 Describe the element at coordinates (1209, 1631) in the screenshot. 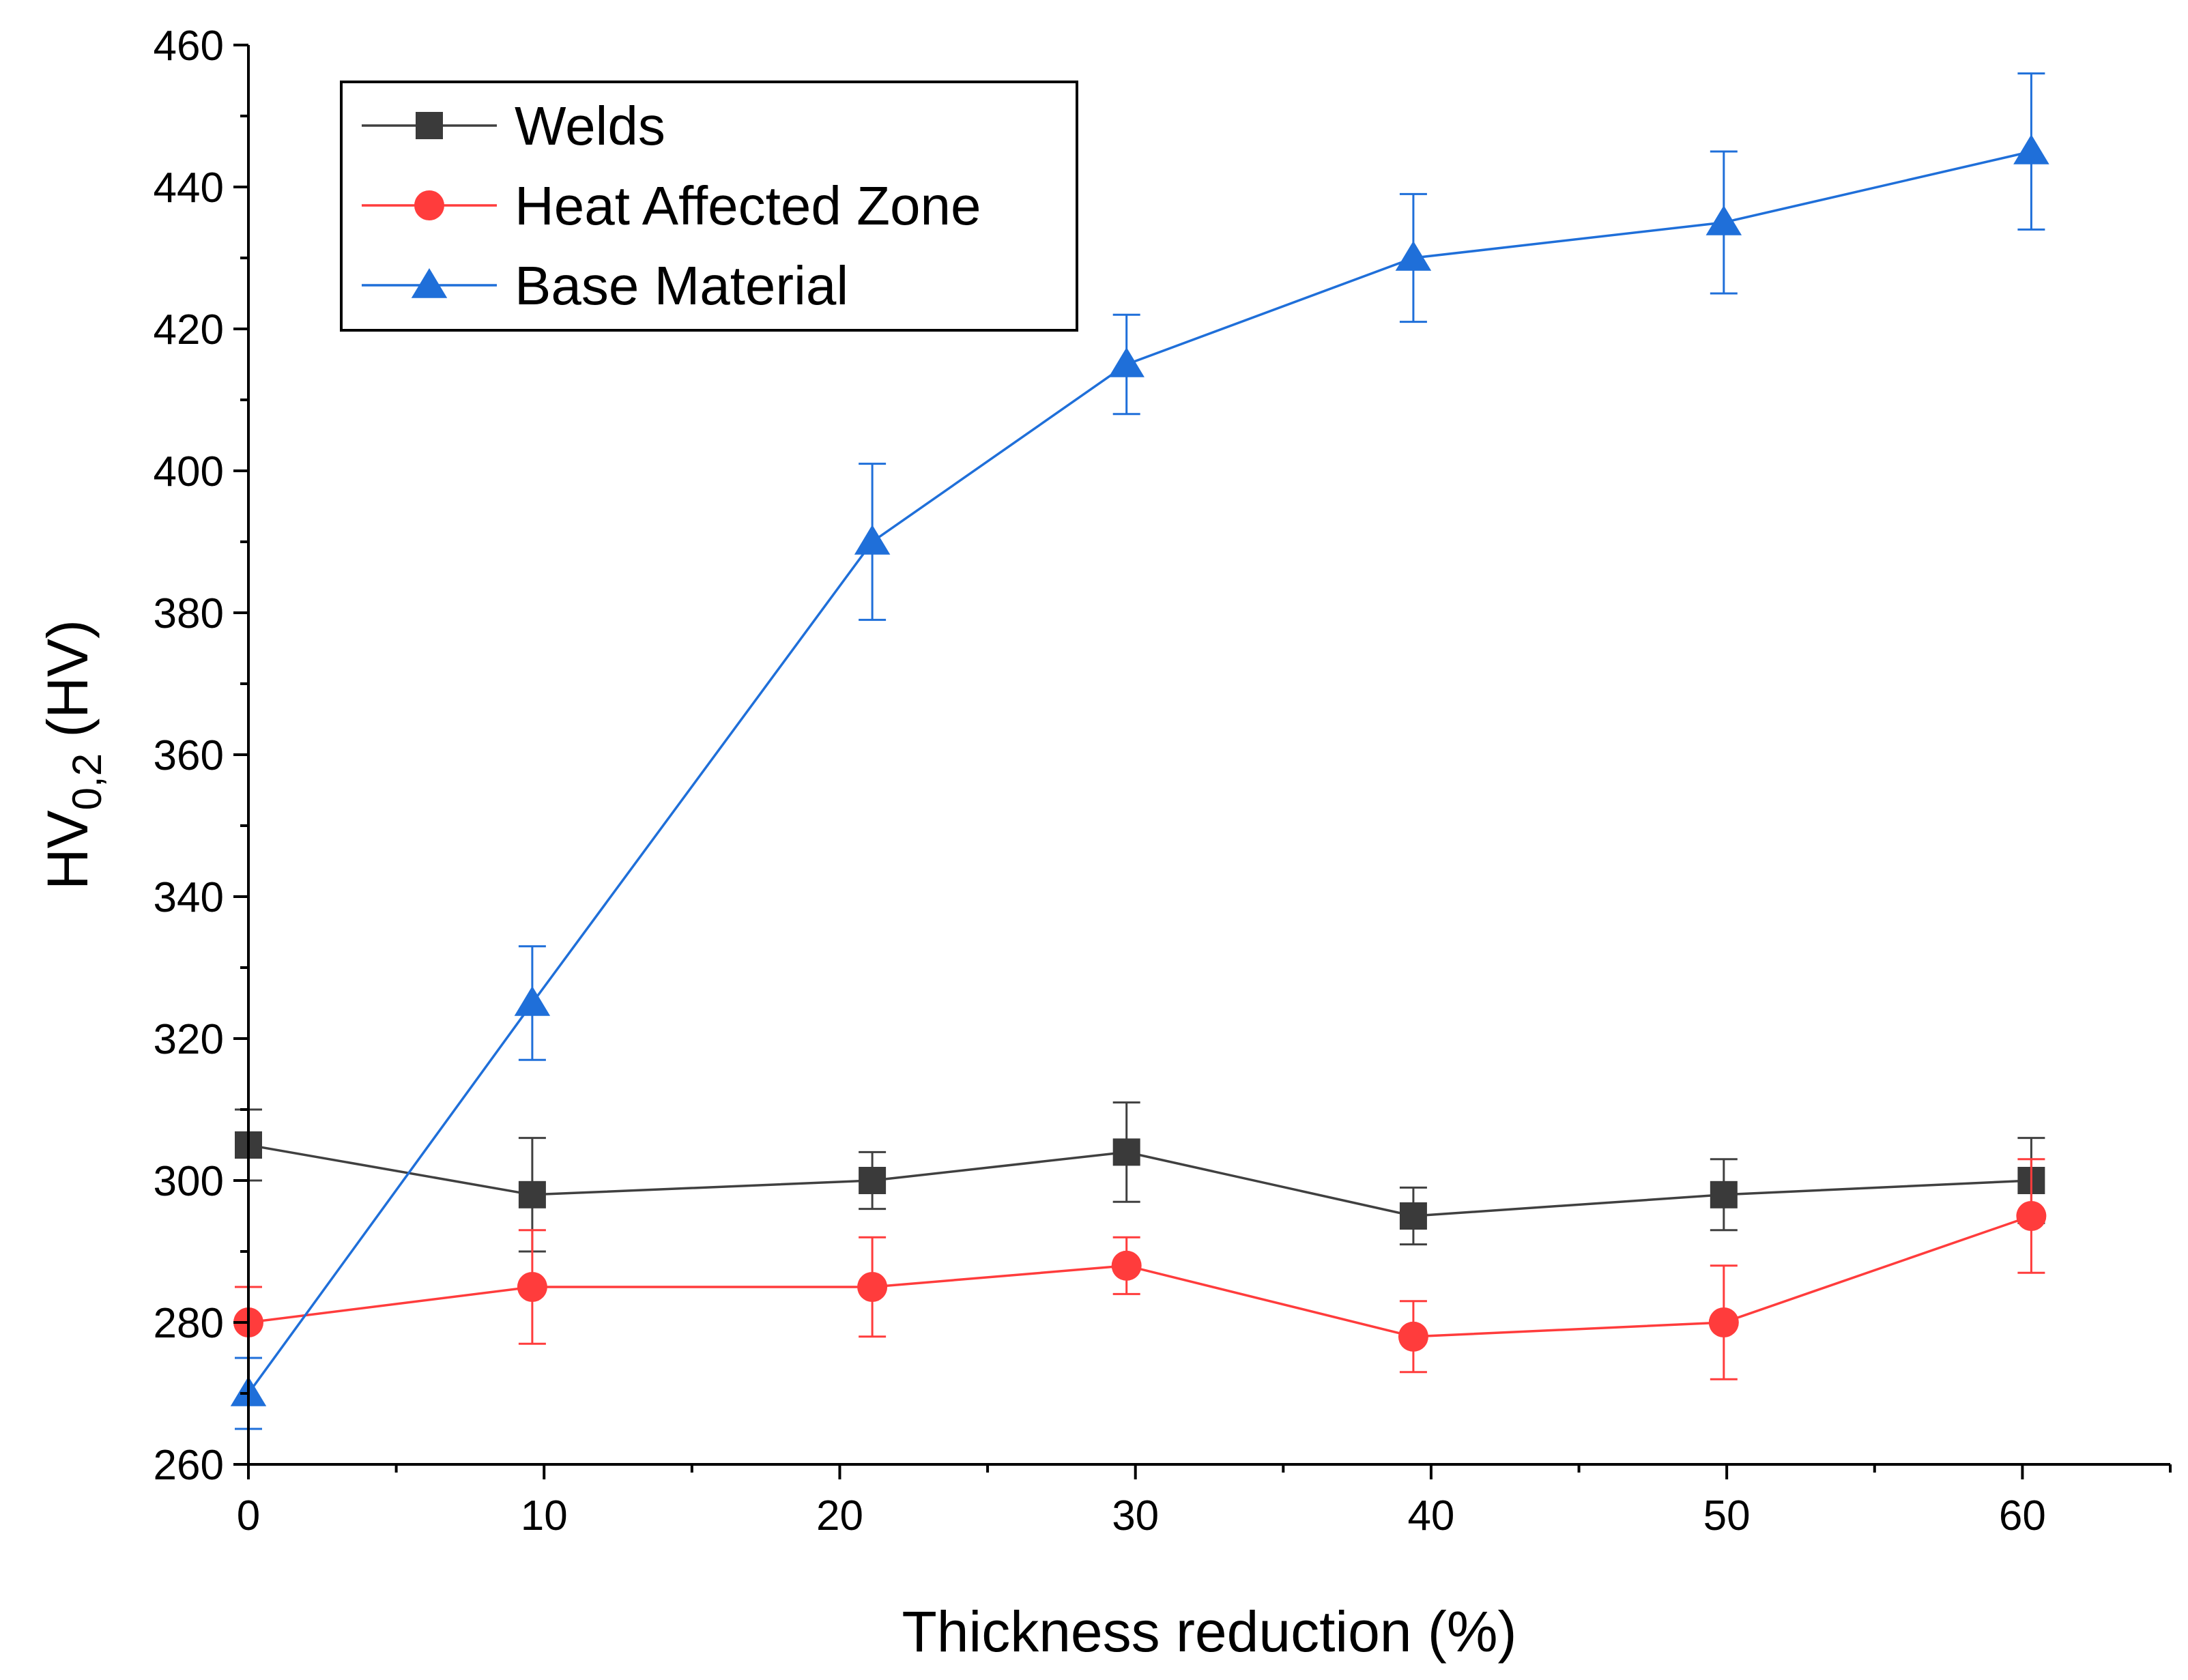

I see `x-axis-title: Thickness reduction (%)` at that location.